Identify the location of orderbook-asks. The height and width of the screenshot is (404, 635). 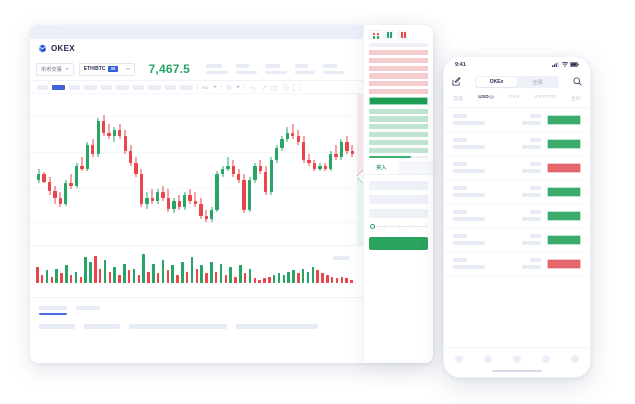
(398, 101).